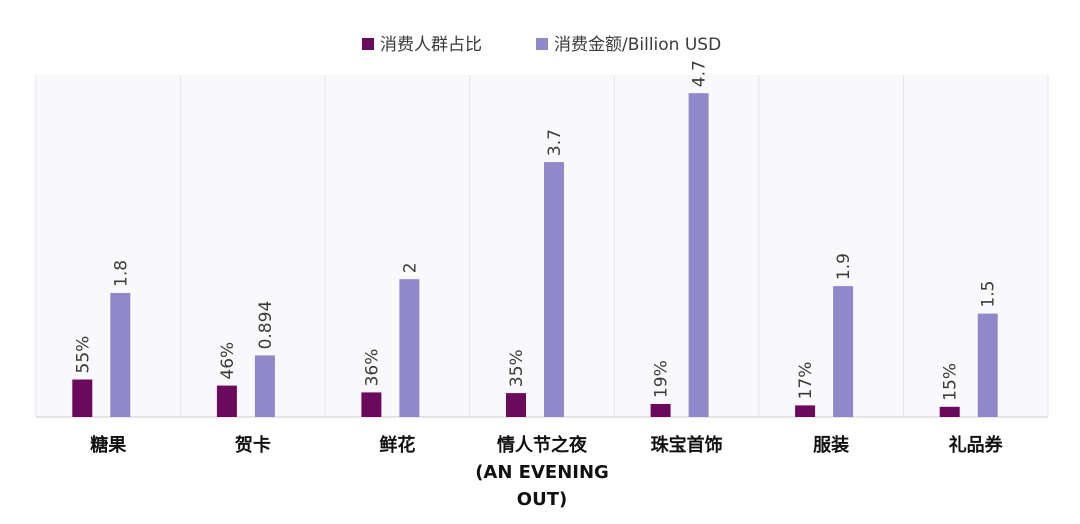  I want to click on category-label-6-line-0: 礼品券, so click(976, 445).